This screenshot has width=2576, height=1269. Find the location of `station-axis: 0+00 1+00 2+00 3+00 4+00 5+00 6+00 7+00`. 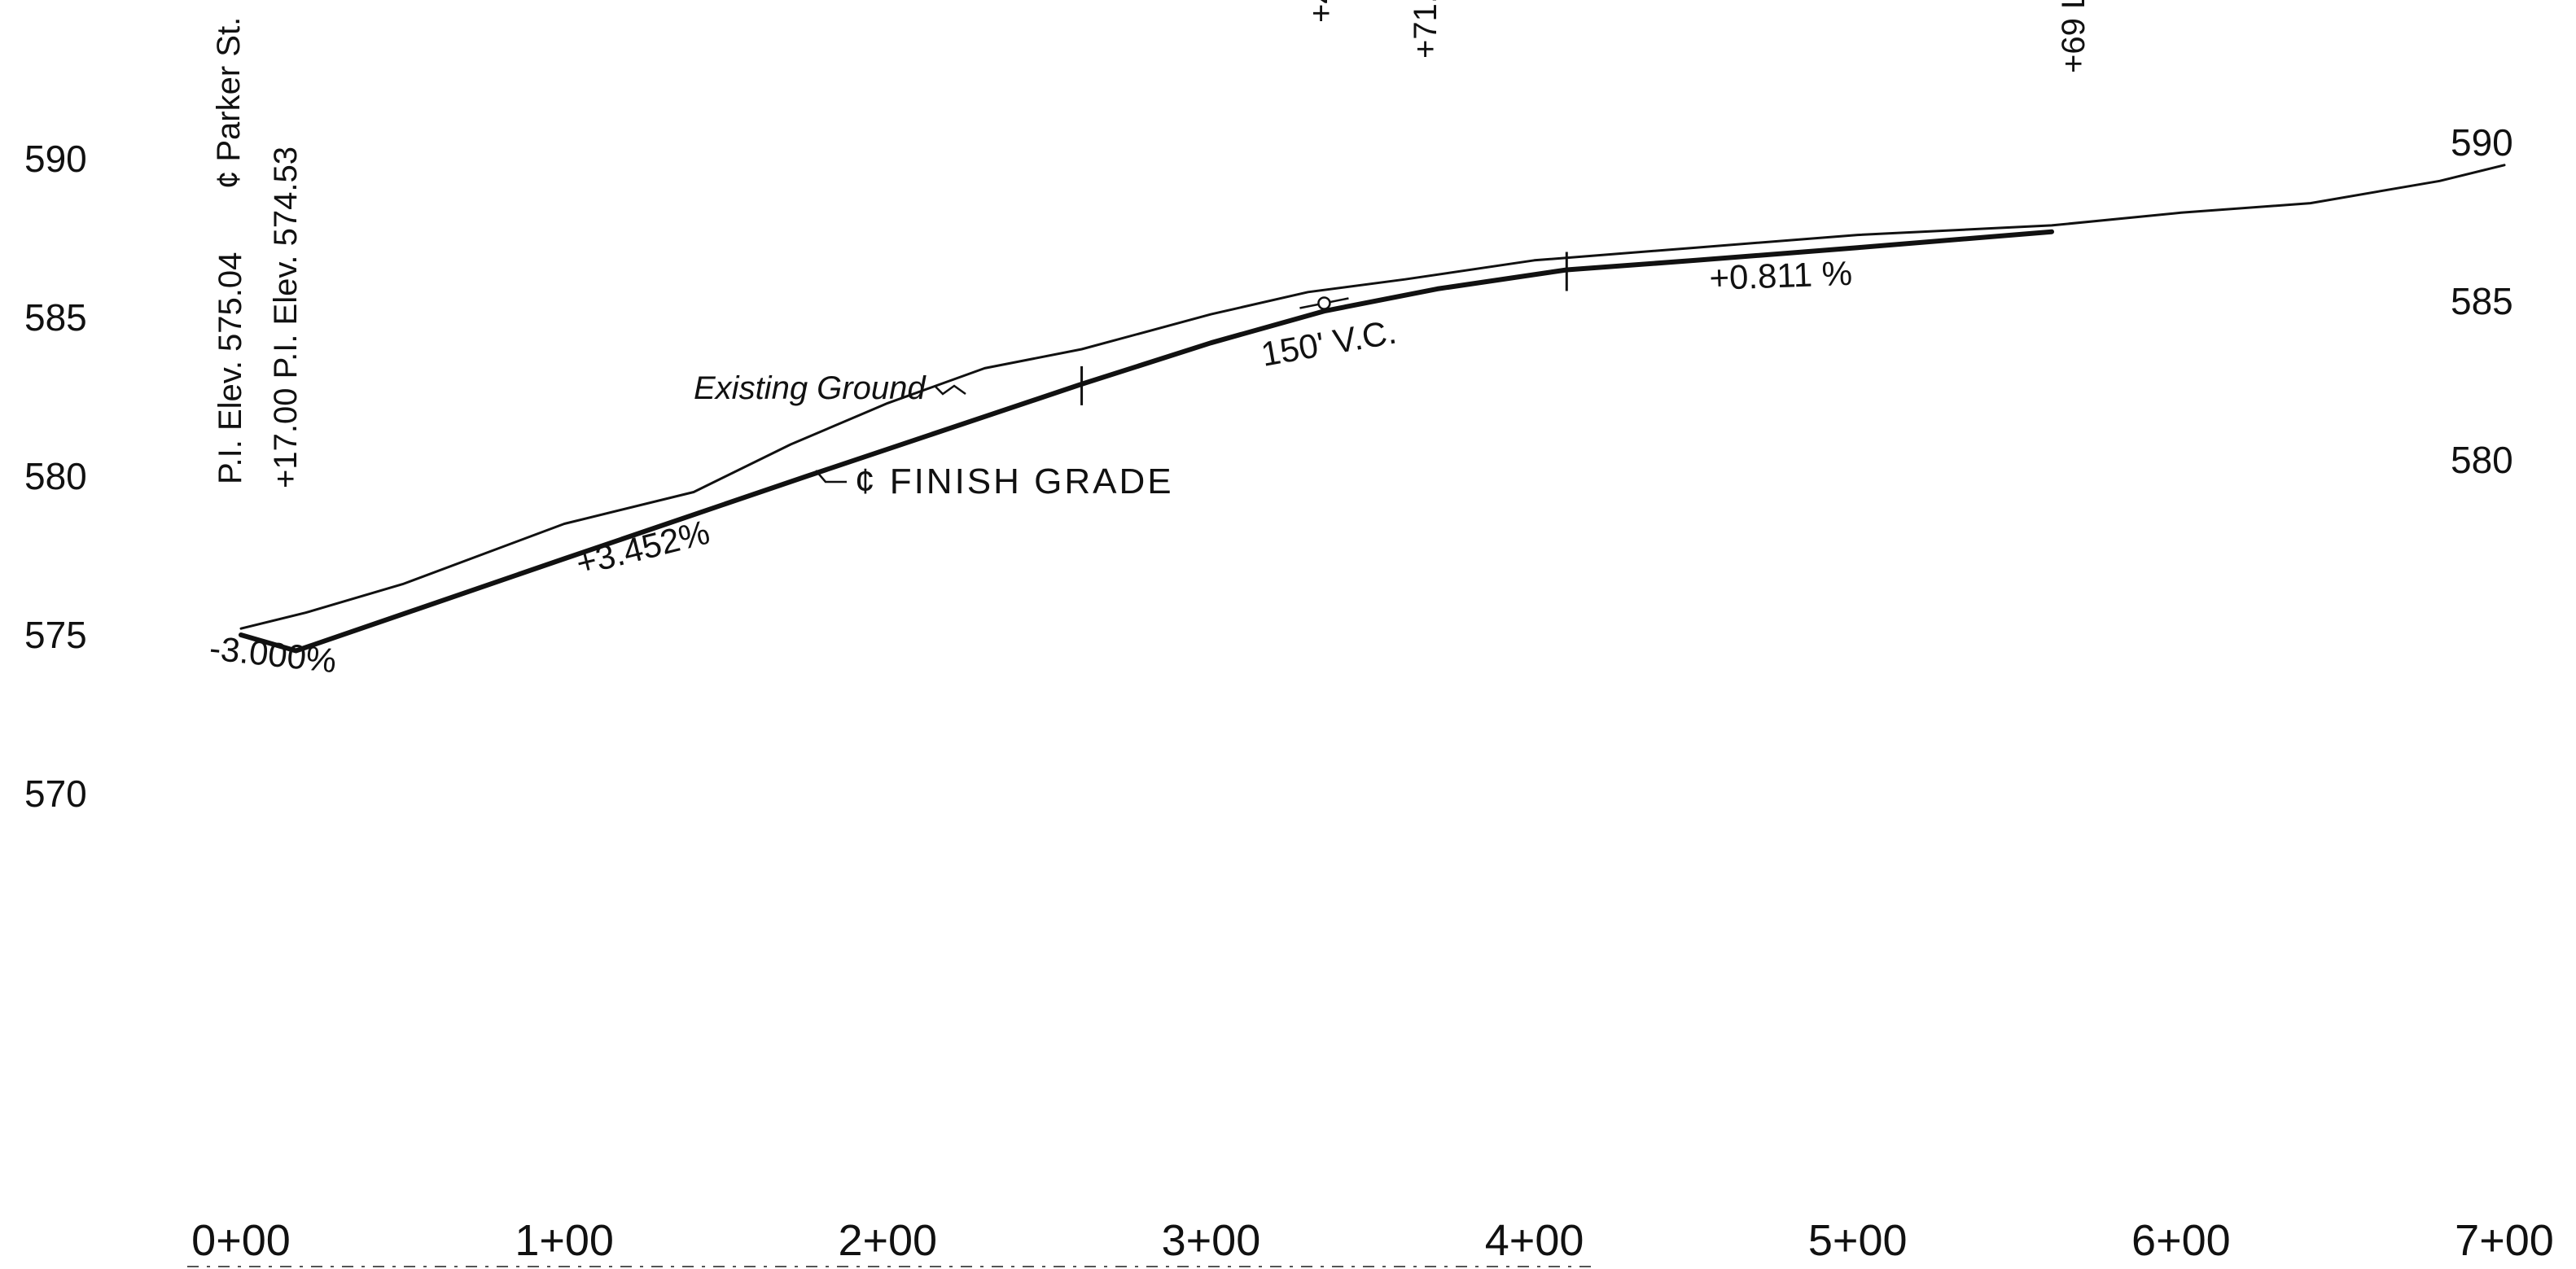

station-axis: 0+00 1+00 2+00 3+00 4+00 5+00 6+00 7+00 is located at coordinates (1370, 1241).